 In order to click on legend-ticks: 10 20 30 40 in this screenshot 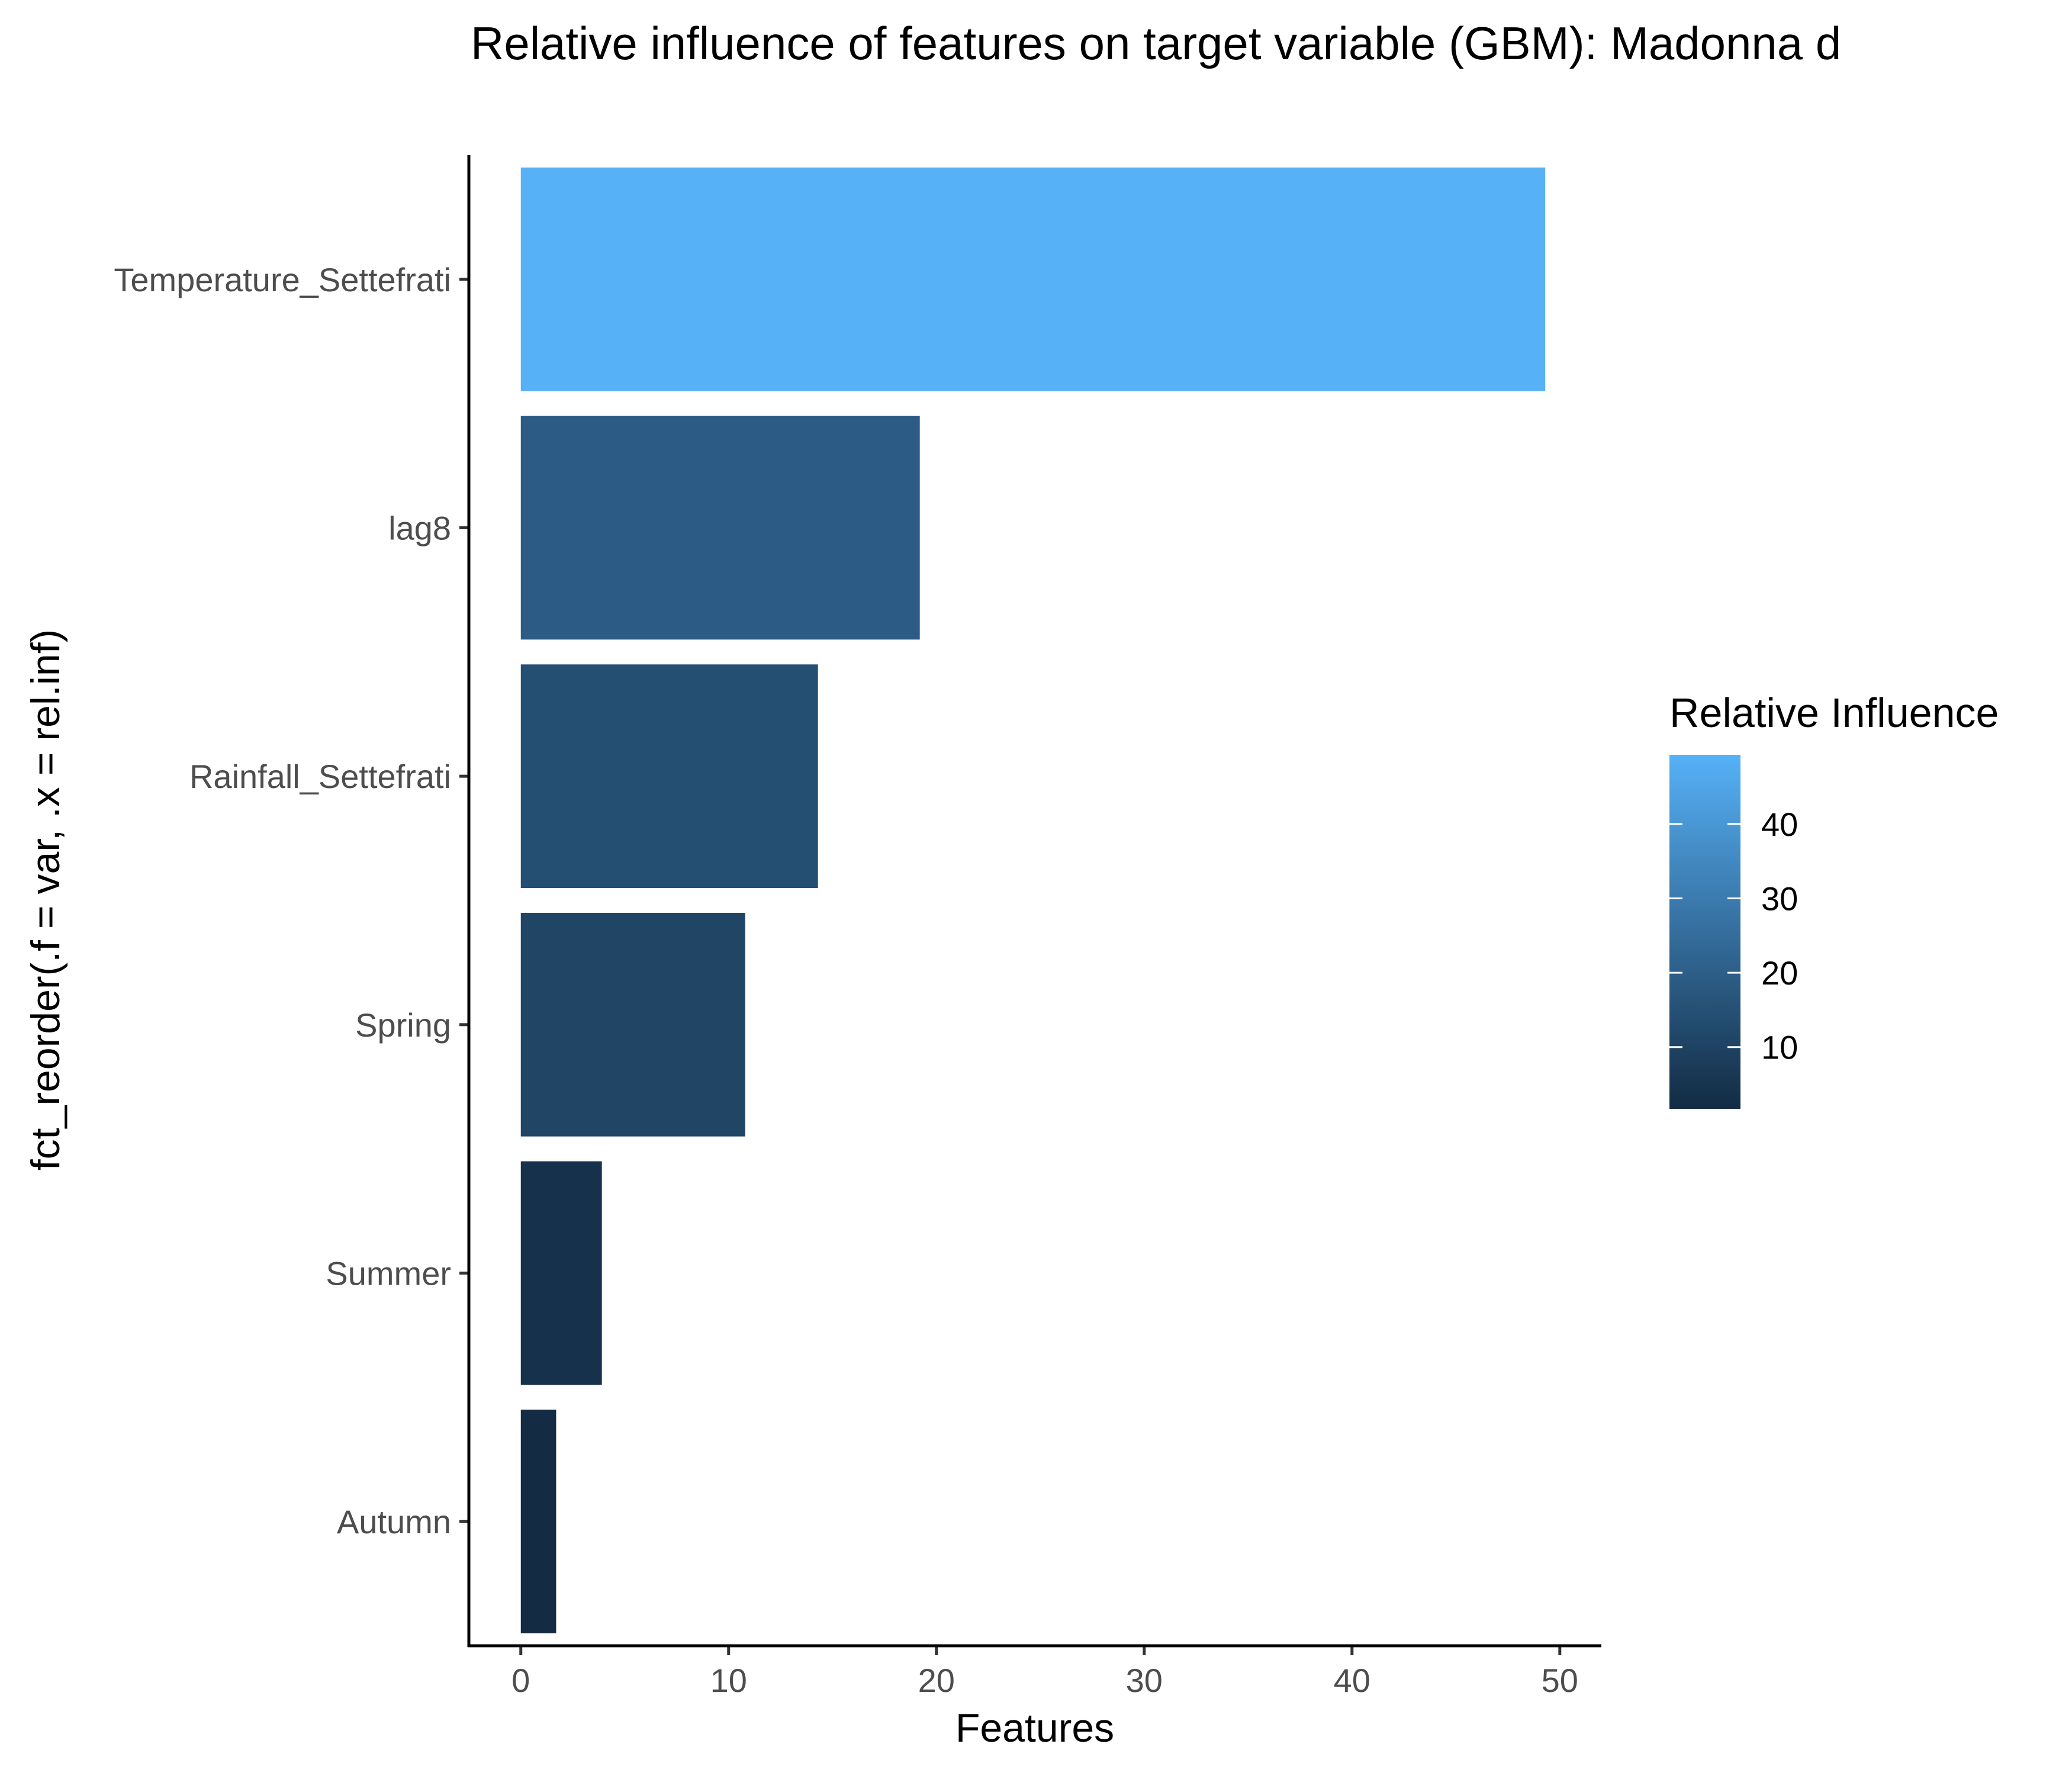, I will do `click(1733, 936)`.